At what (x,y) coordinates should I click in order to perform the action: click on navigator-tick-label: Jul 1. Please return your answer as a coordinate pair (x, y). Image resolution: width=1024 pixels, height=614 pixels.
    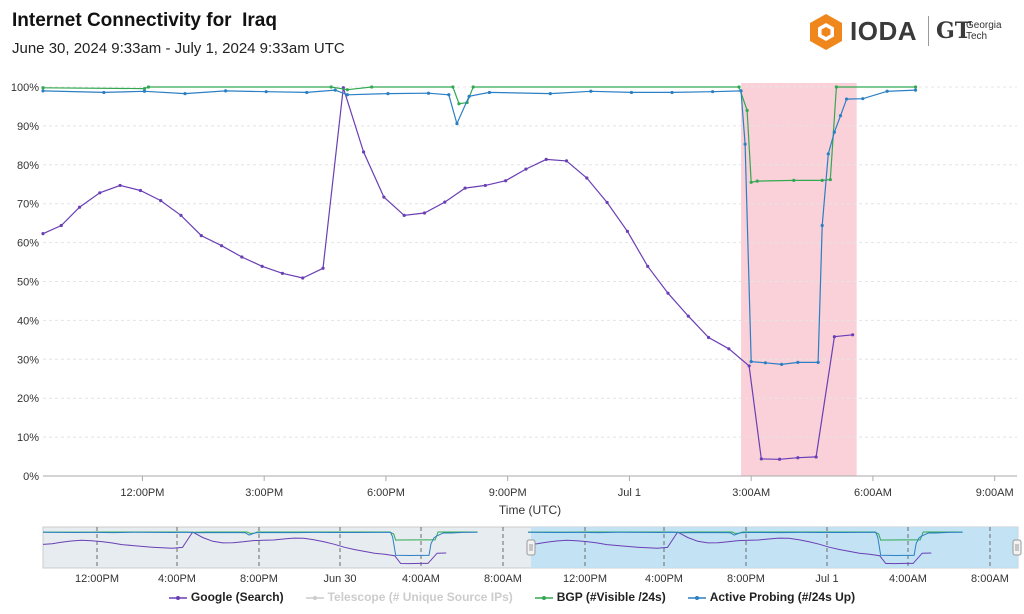
    Looking at the image, I should click on (826, 579).